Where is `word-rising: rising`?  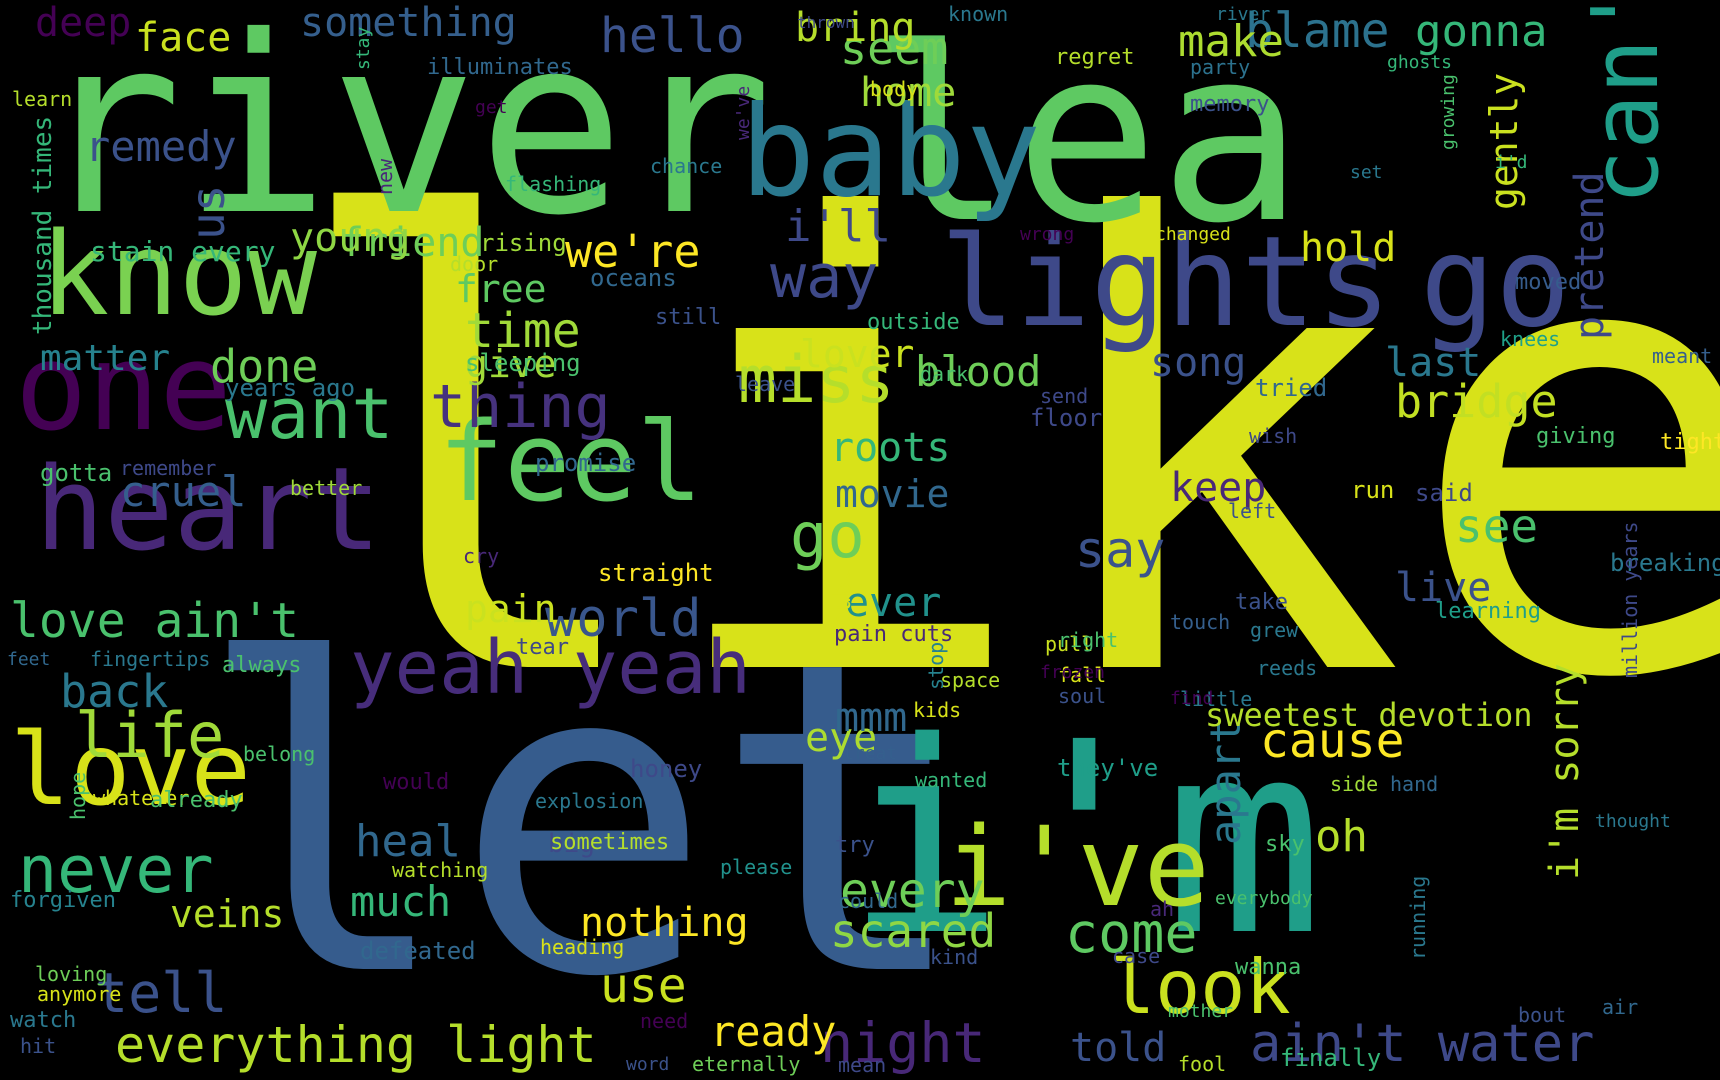
word-rising: rising is located at coordinates (523, 242).